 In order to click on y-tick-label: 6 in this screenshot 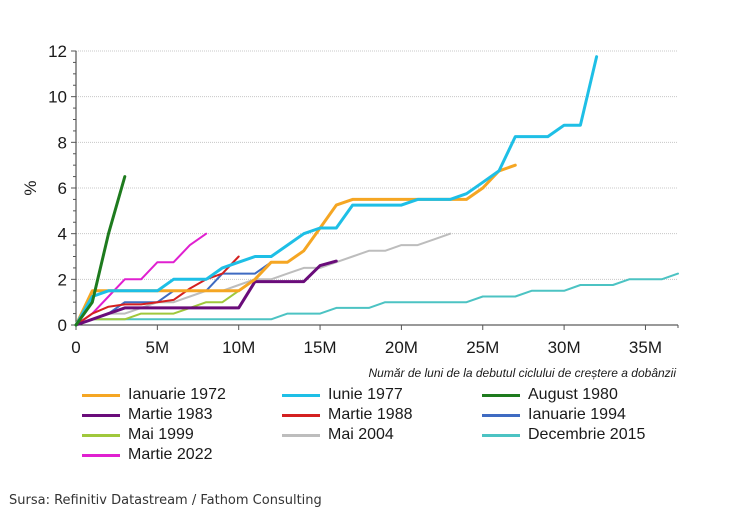, I will do `click(62, 188)`.